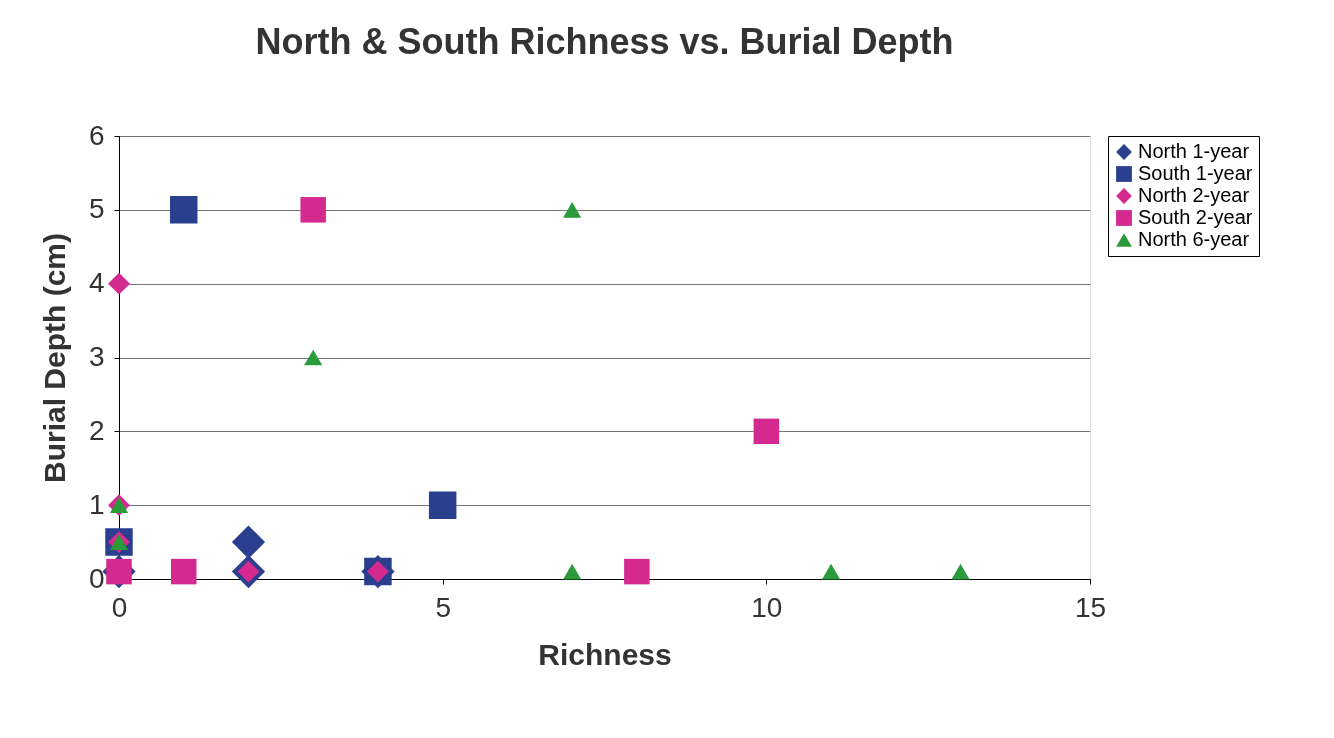 The image size is (1334, 738). Describe the element at coordinates (96, 135) in the screenshot. I see `y-tick-label: 6` at that location.